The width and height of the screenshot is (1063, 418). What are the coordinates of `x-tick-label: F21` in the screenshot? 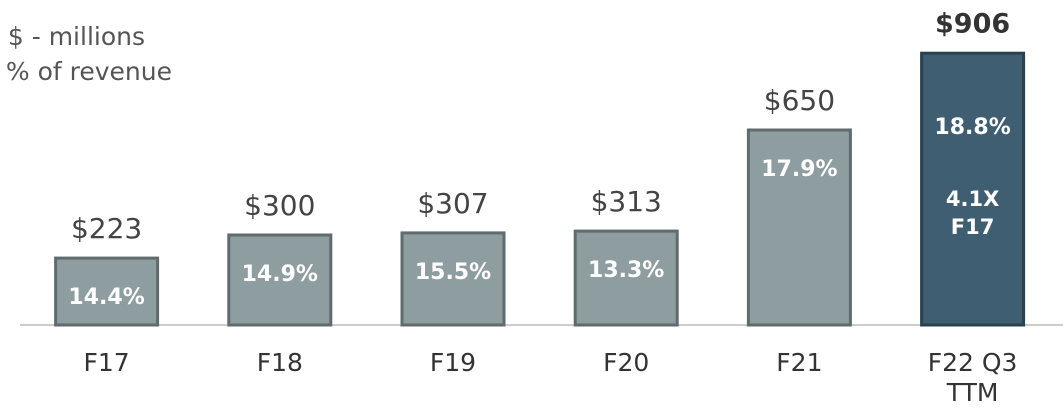 It's located at (799, 362).